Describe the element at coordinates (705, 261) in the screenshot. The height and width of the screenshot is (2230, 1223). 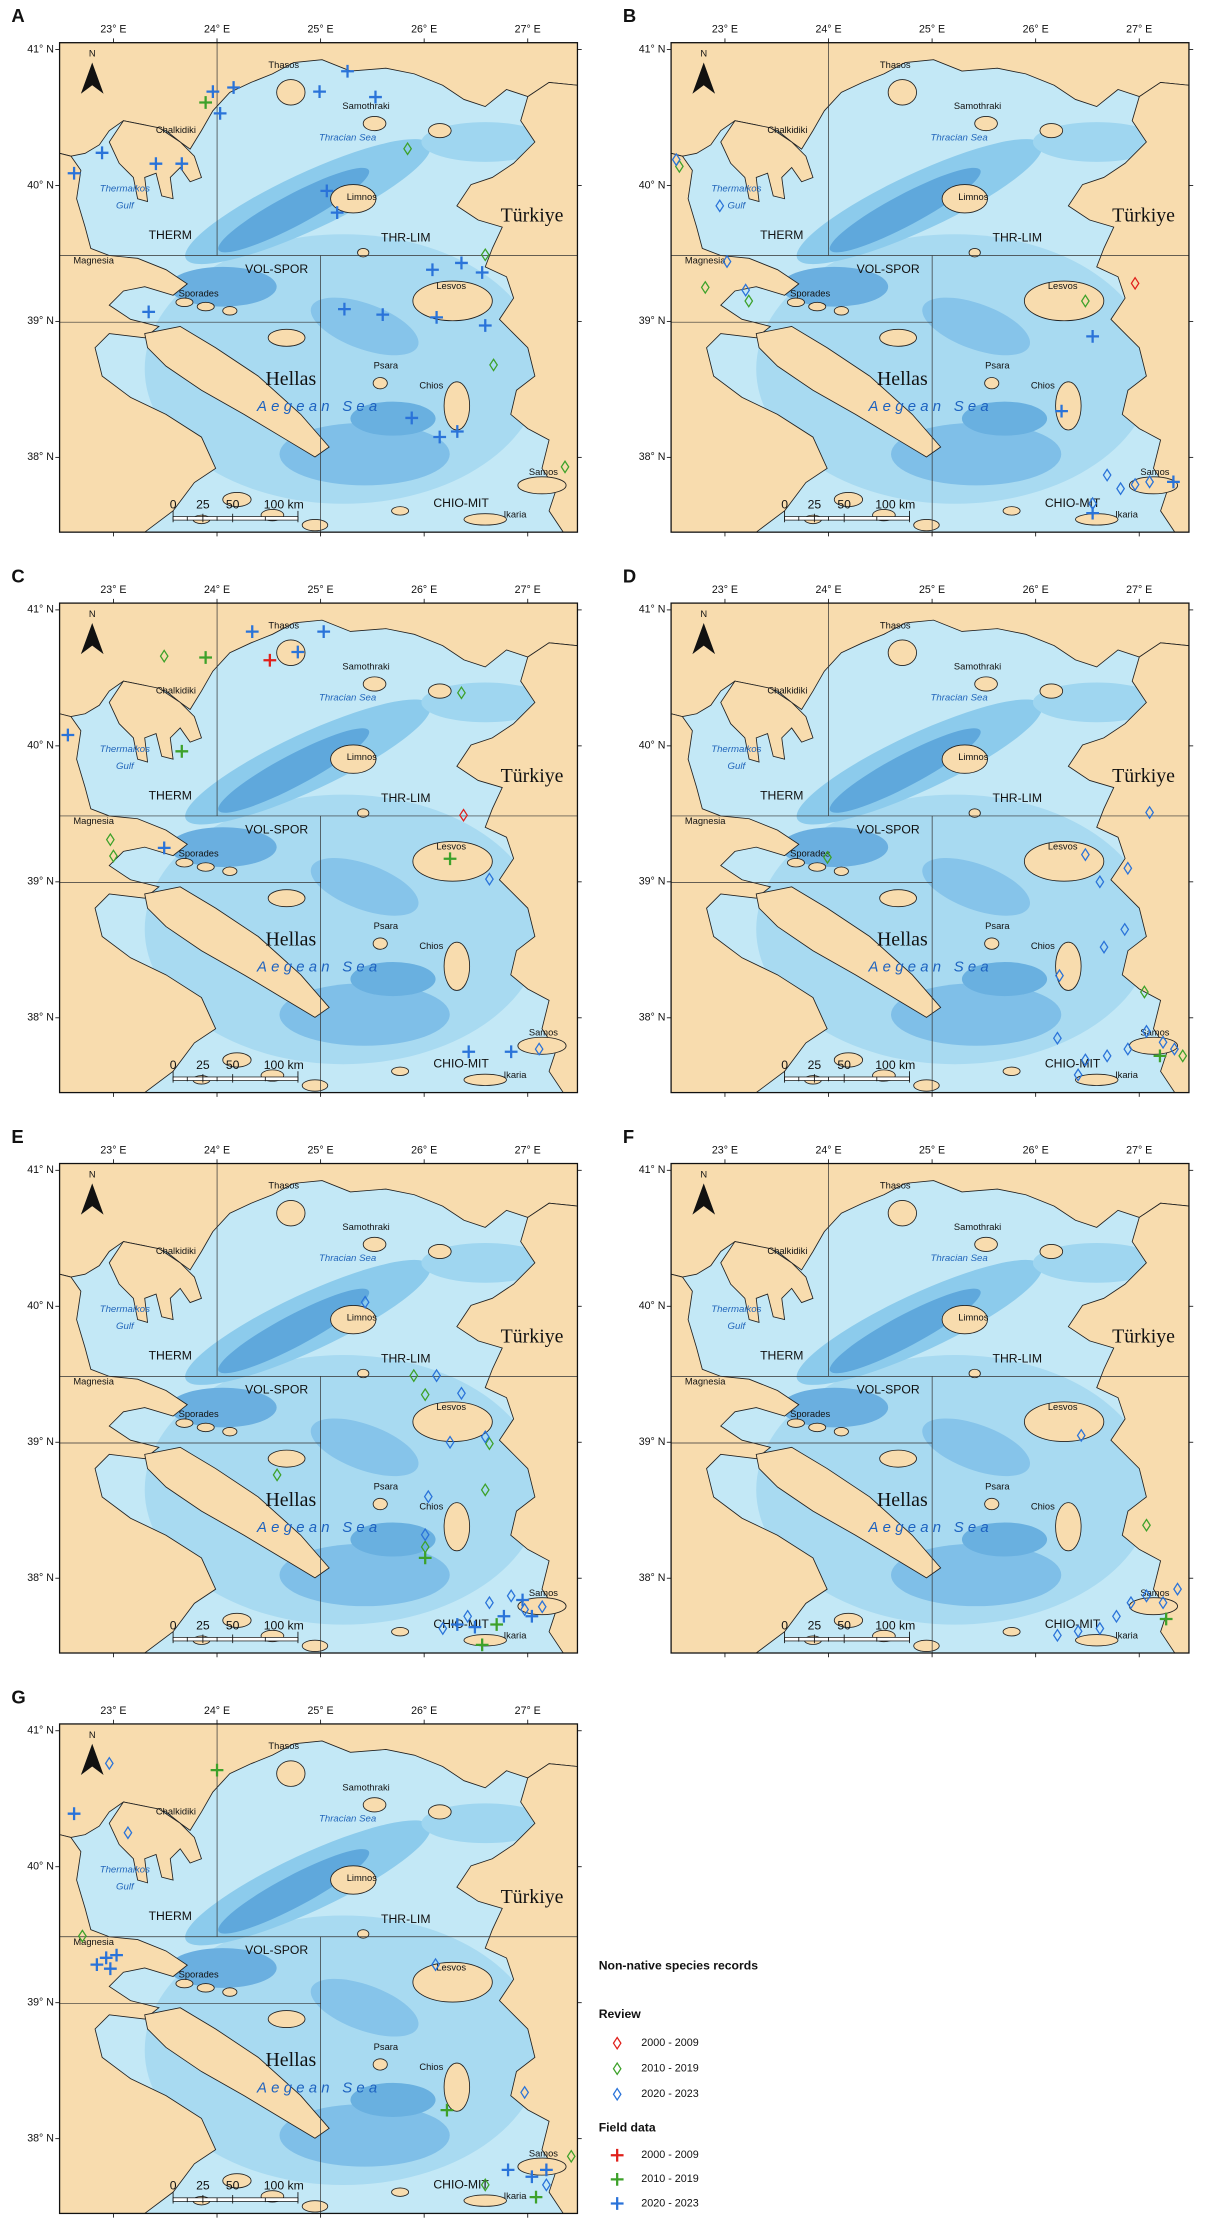
I see `place-label: Magnesia` at that location.